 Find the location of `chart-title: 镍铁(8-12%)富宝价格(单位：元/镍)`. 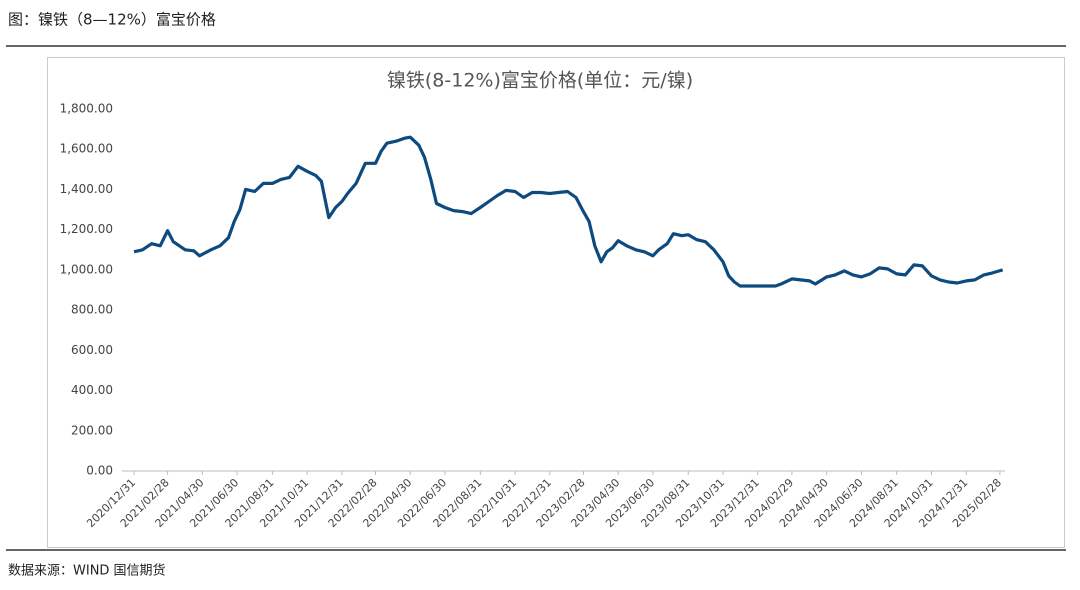

chart-title: 镍铁(8-12%)富宝价格(单位：元/镍) is located at coordinates (540, 81).